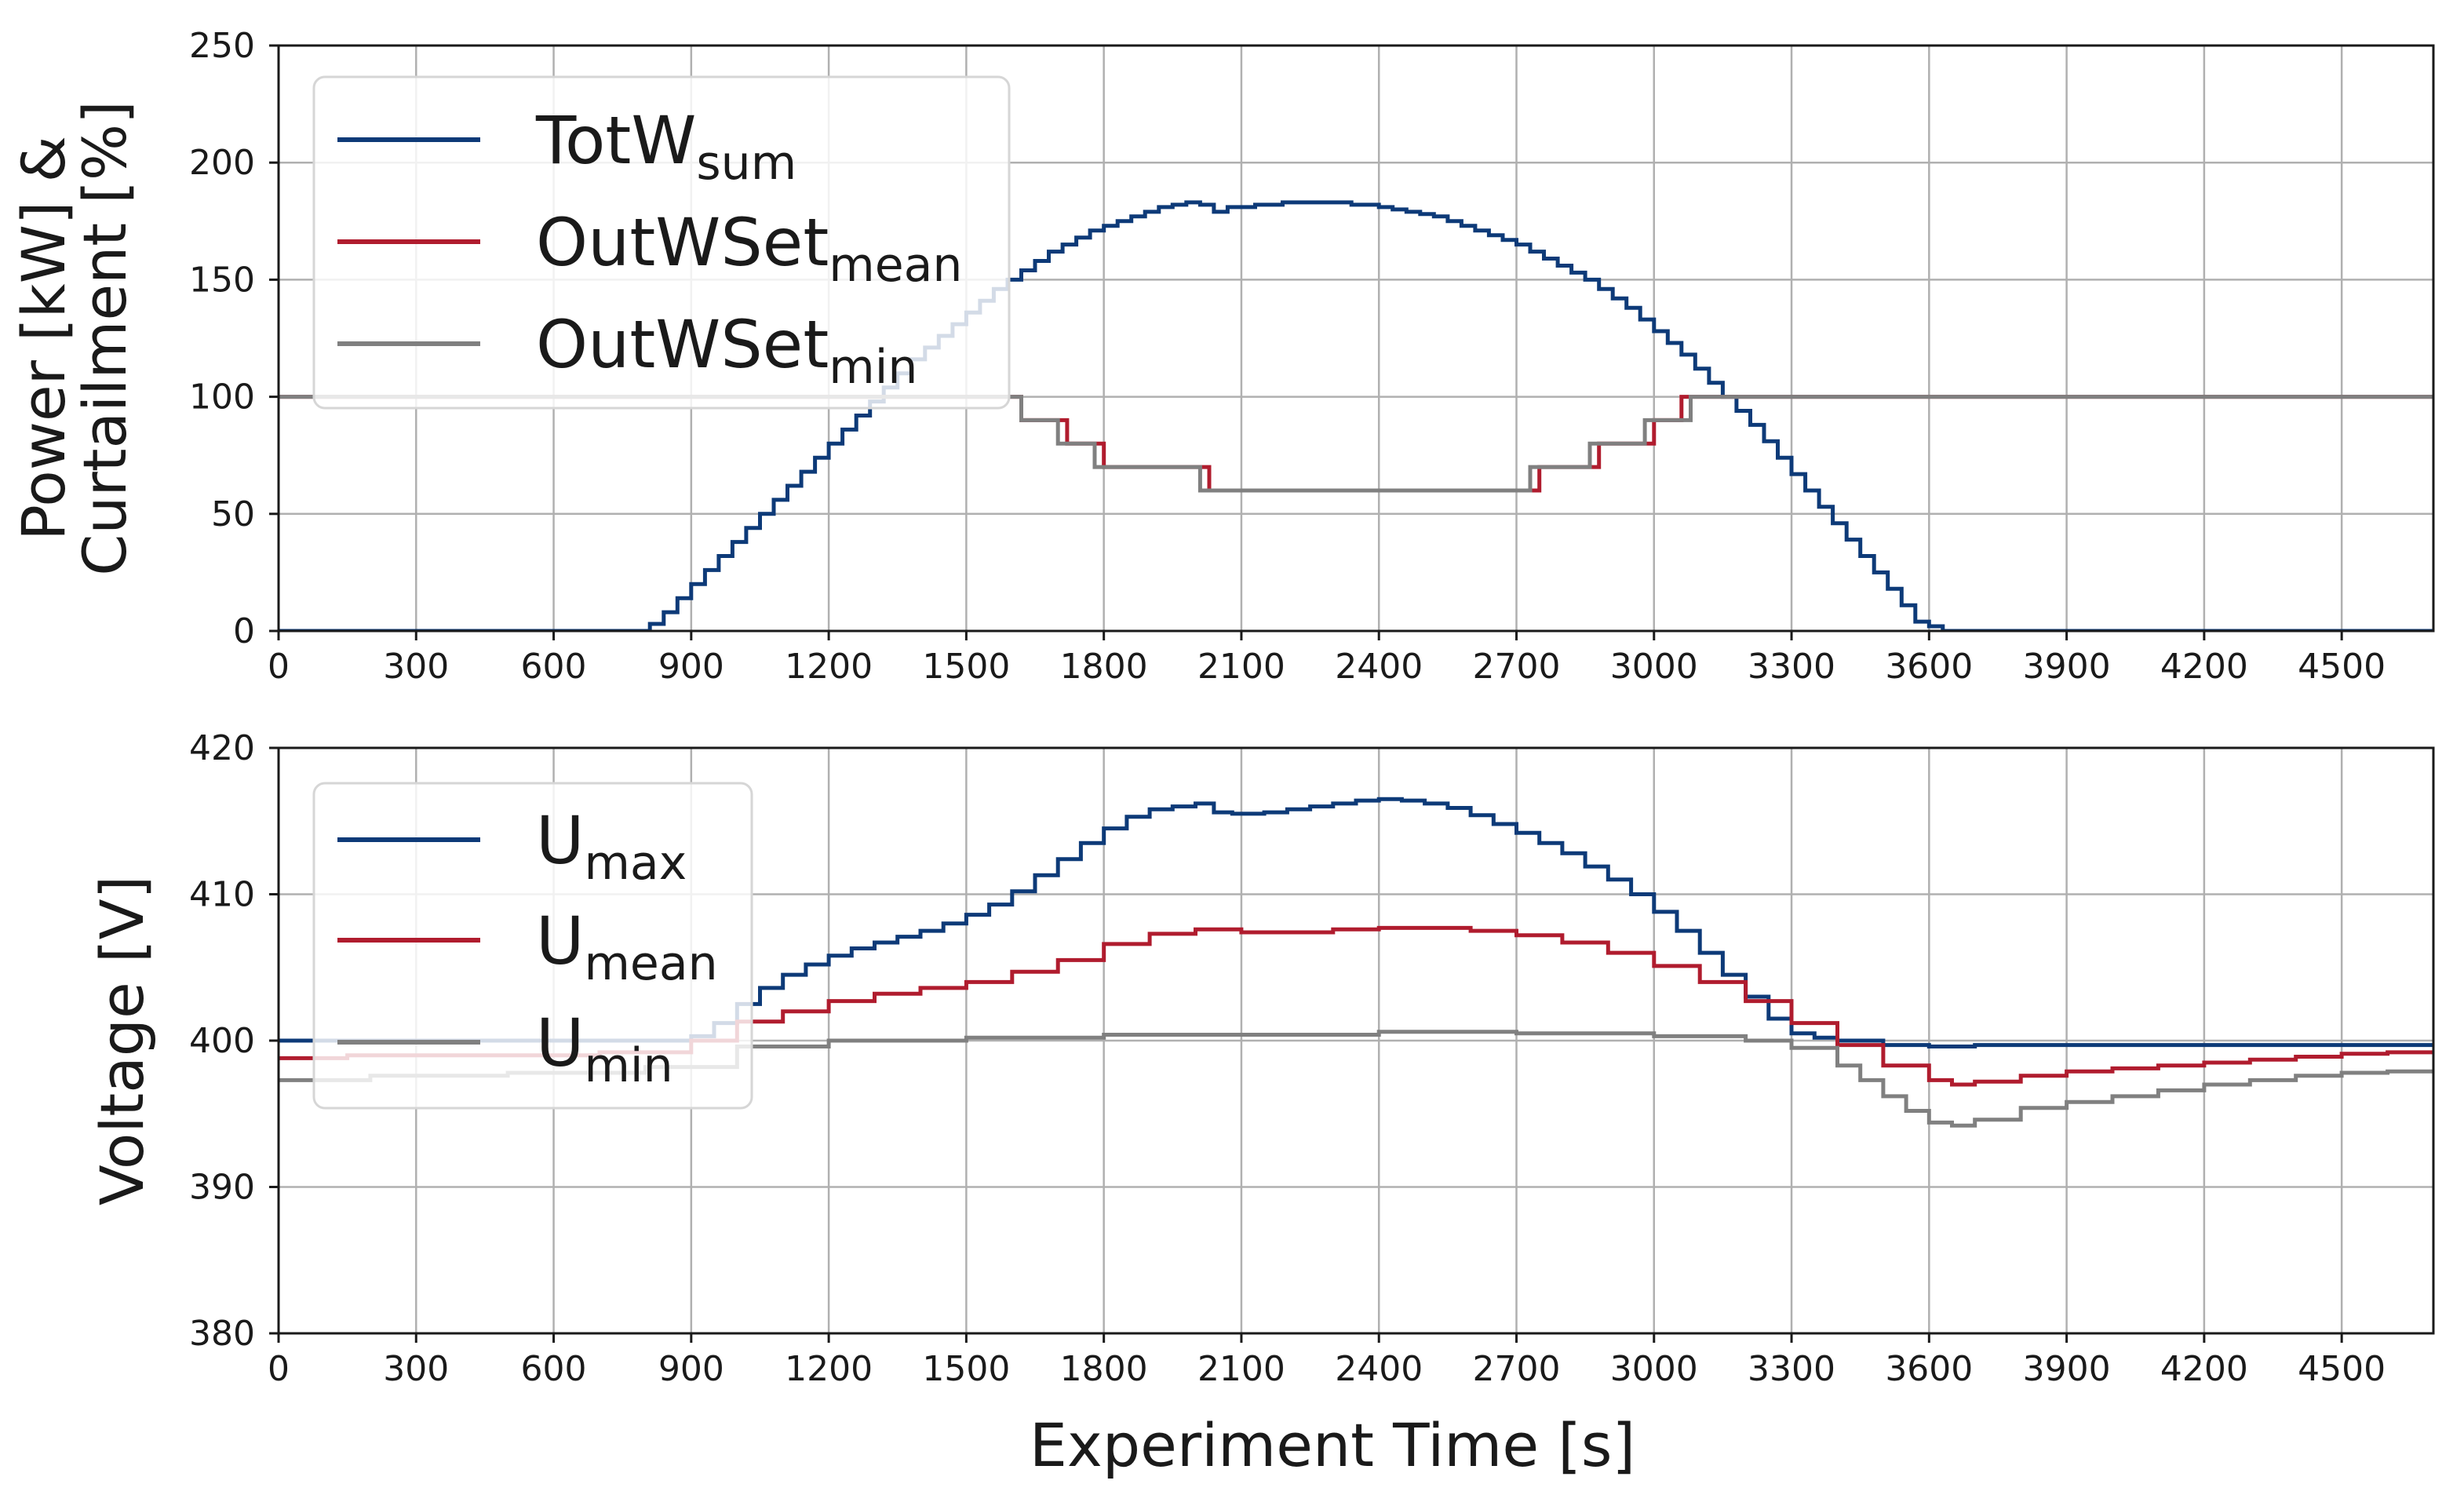 The height and width of the screenshot is (1495, 2464). I want to click on bottom-x-axis-title: Experiment Time [s], so click(1332, 1445).